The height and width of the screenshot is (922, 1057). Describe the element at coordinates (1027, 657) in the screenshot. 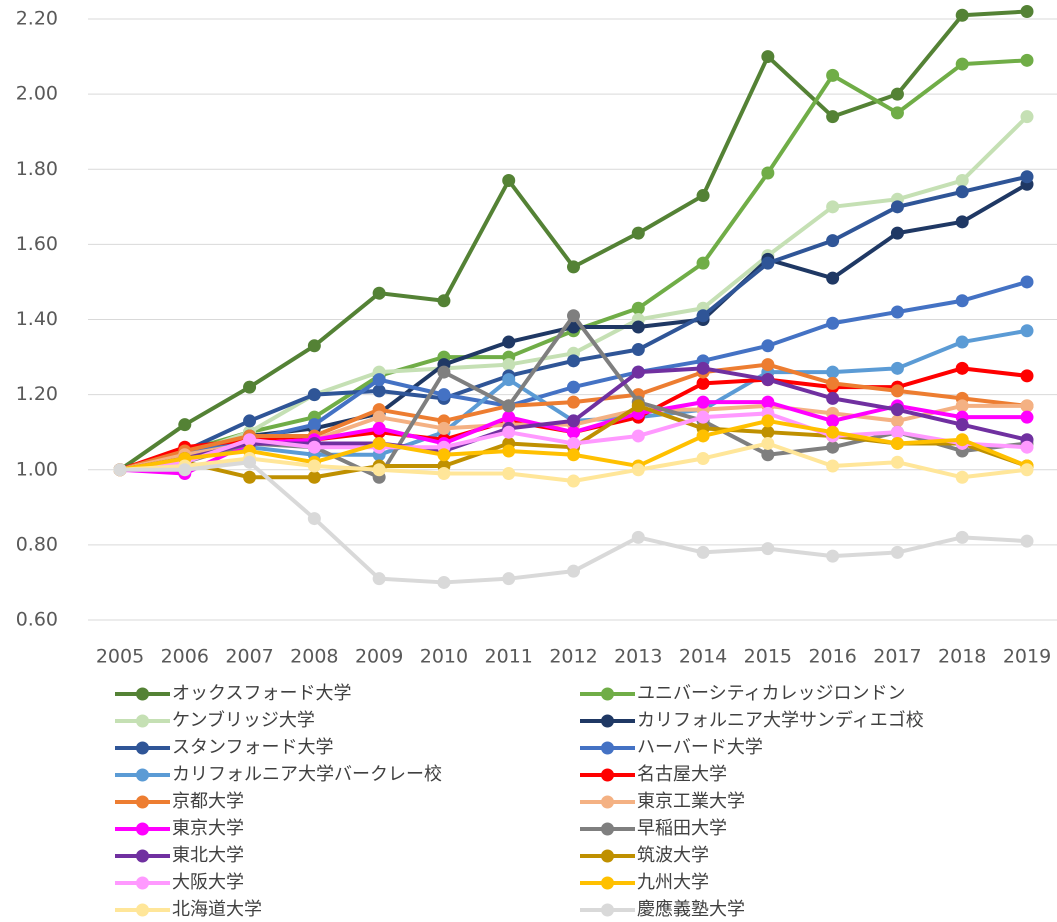

I see `x-tick-label: 2019` at that location.